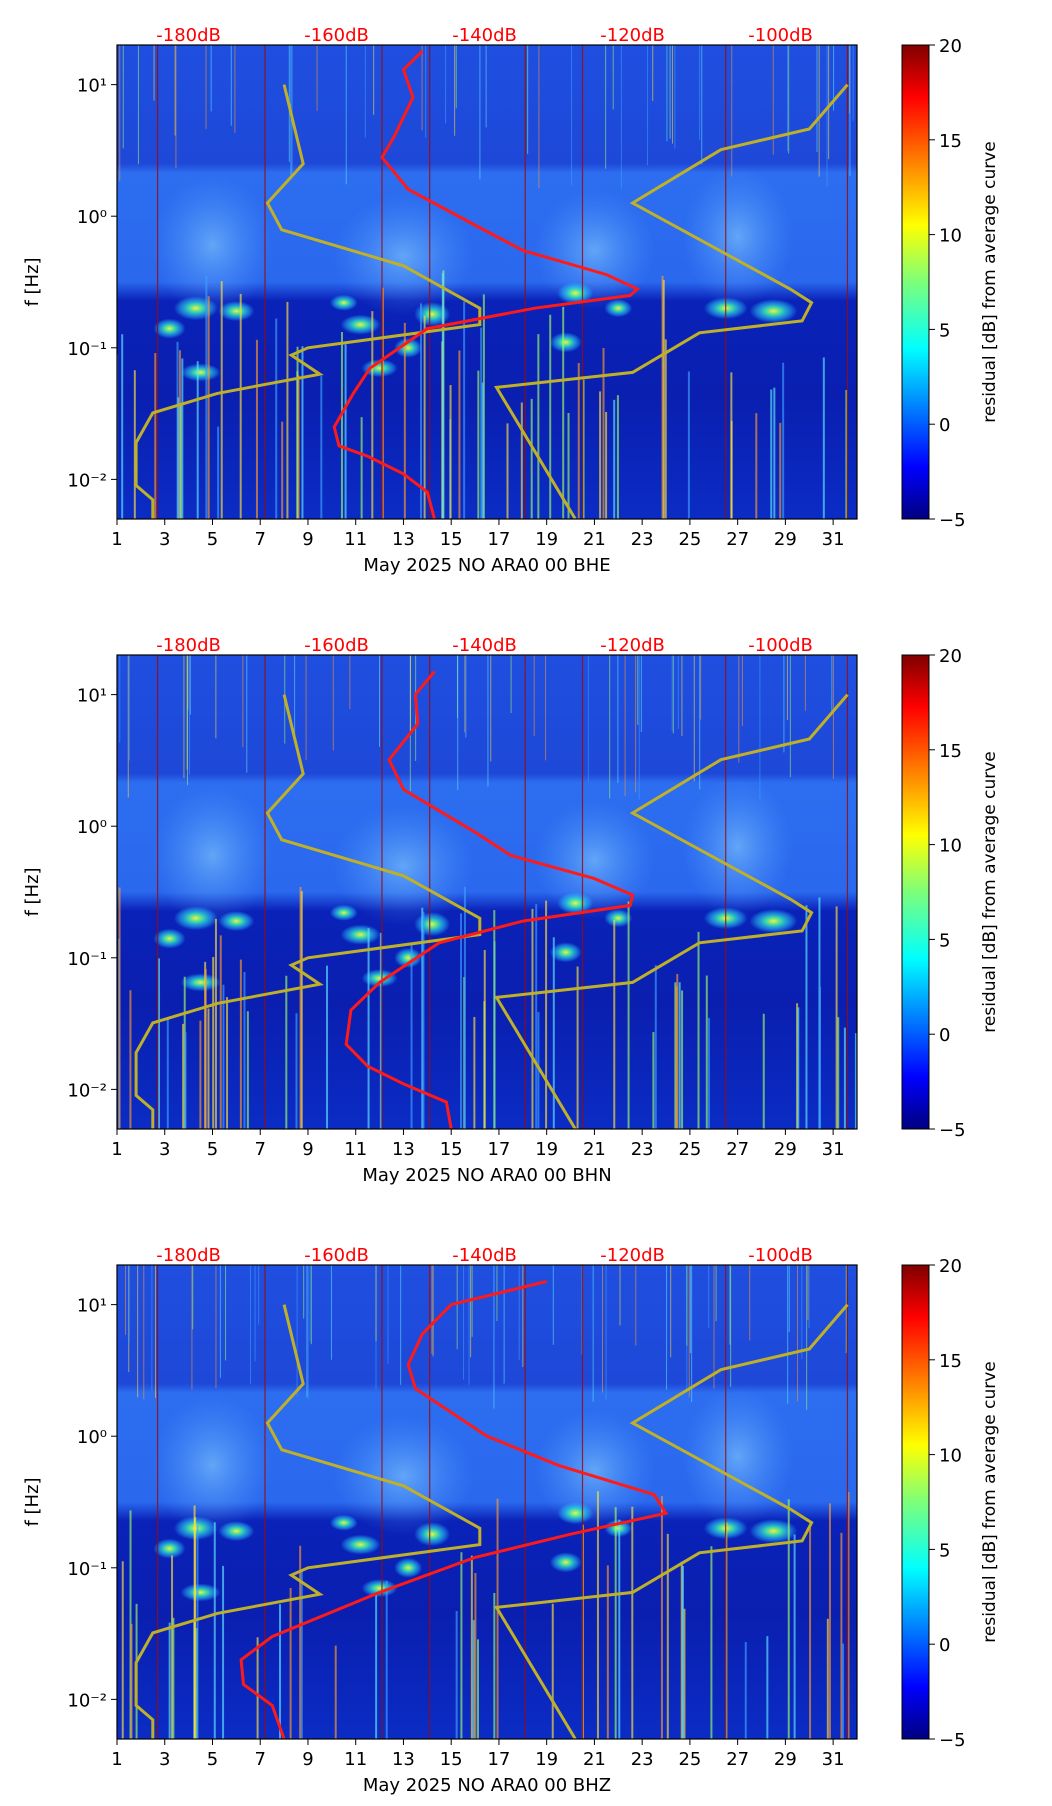 The height and width of the screenshot is (1806, 1052). What do you see at coordinates (336, 35) in the screenshot?
I see `db-scale-label: -160dB` at bounding box center [336, 35].